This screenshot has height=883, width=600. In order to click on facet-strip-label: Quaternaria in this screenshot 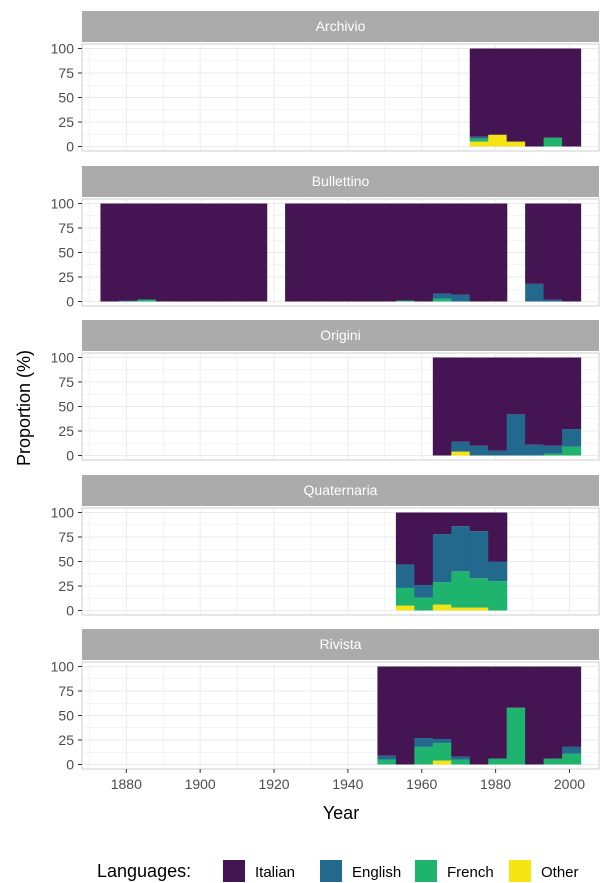, I will do `click(341, 490)`.